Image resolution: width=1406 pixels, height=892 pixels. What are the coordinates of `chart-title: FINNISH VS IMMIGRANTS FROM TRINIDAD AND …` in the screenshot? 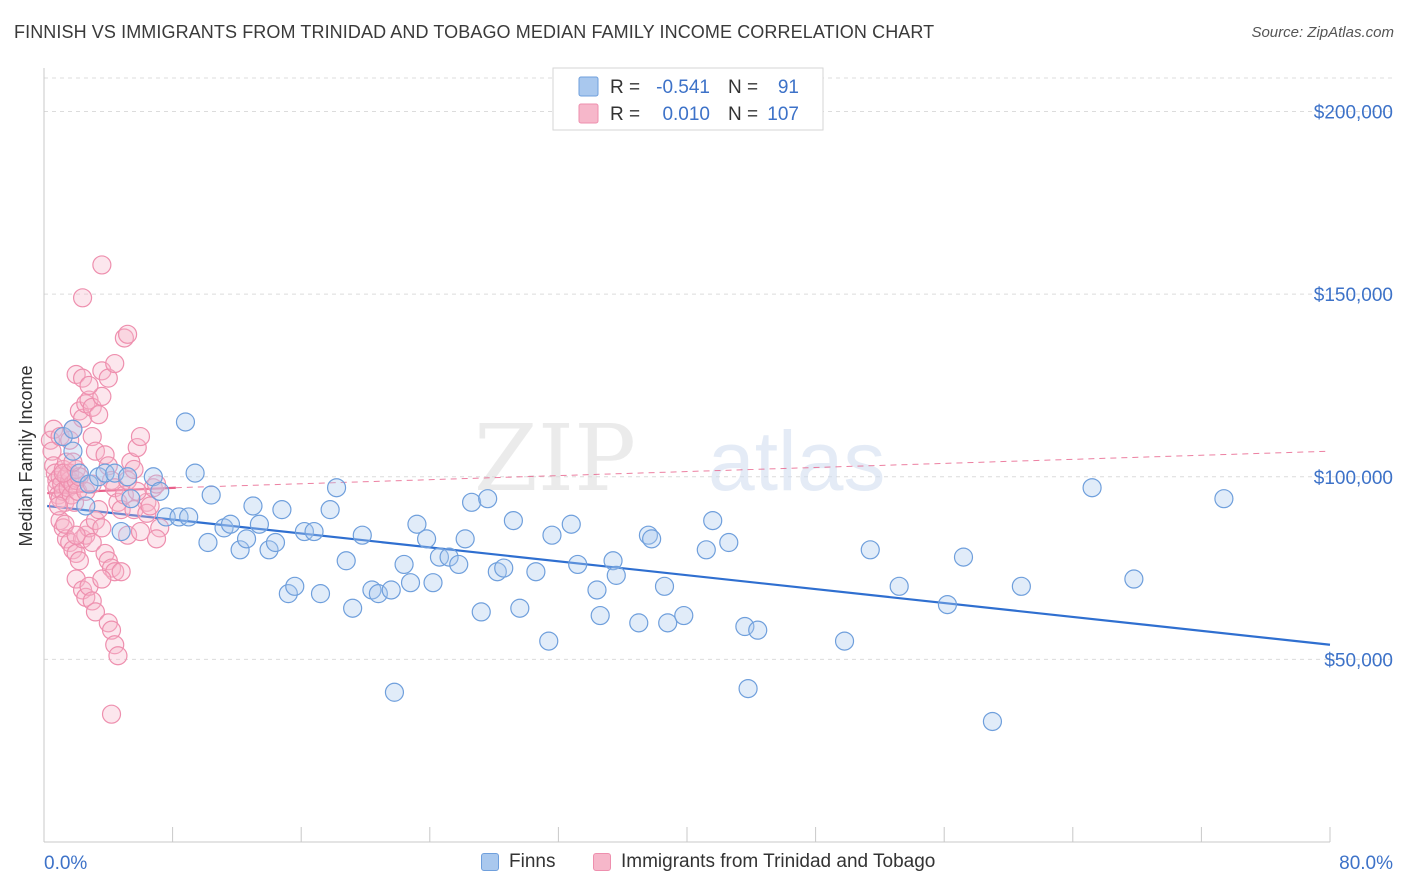 It's located at (474, 32).